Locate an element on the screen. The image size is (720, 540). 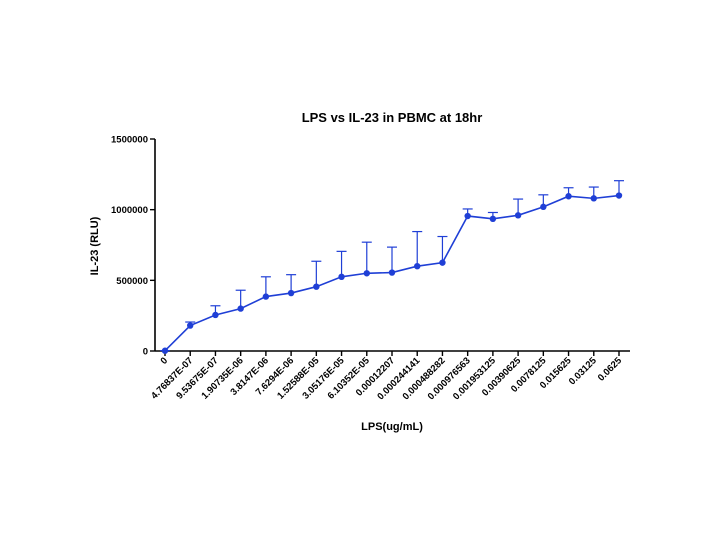
y-tick-label: 1500000 is located at coordinates (129, 140).